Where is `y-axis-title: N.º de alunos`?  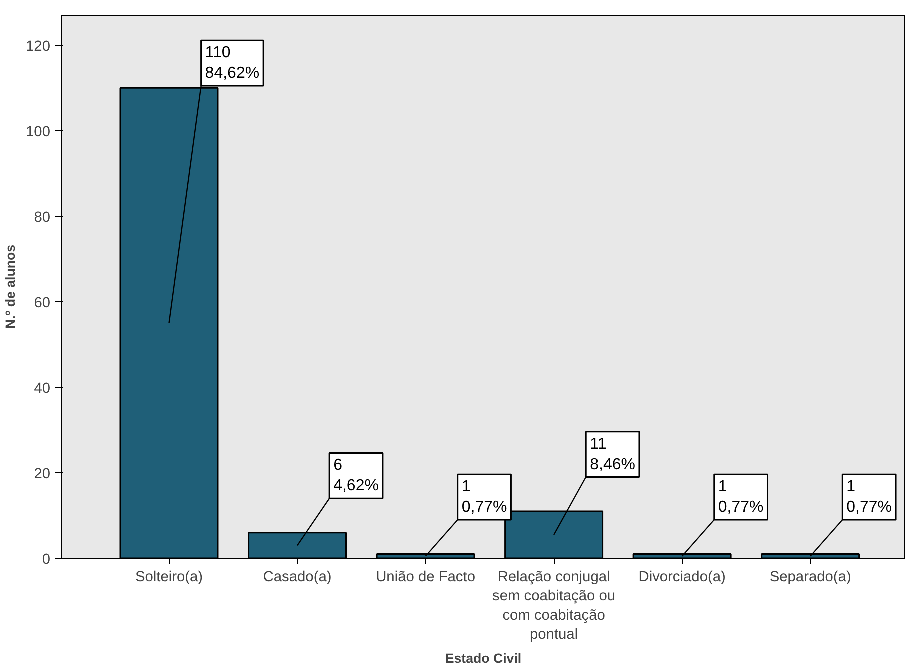 y-axis-title: N.º de alunos is located at coordinates (10, 287).